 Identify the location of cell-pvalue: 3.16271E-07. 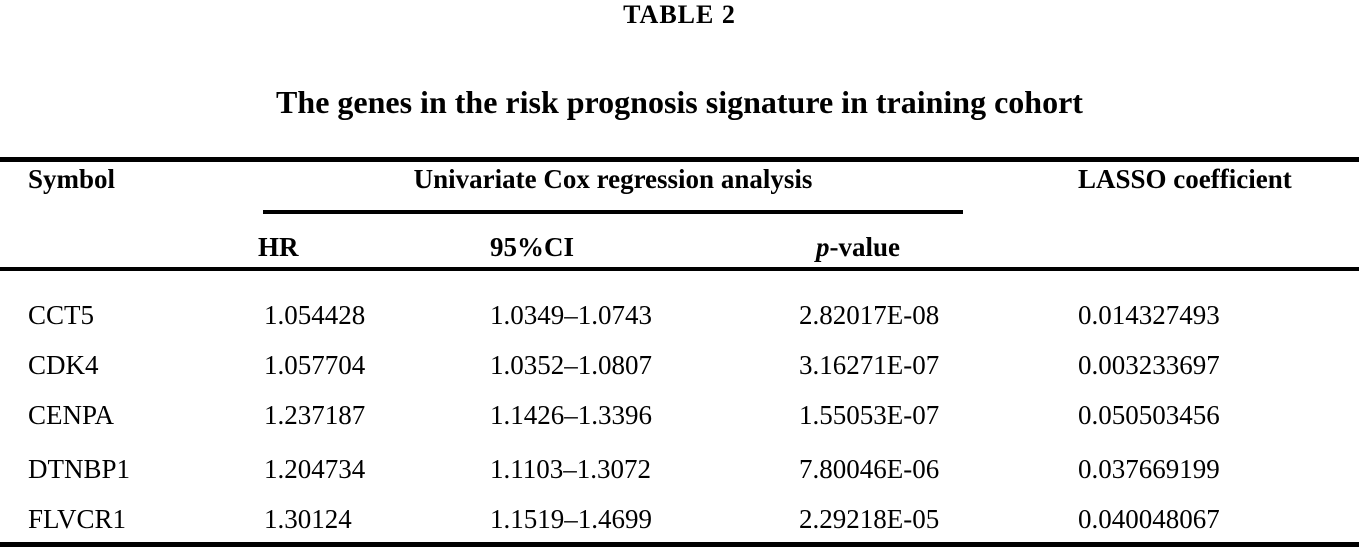
(869, 365).